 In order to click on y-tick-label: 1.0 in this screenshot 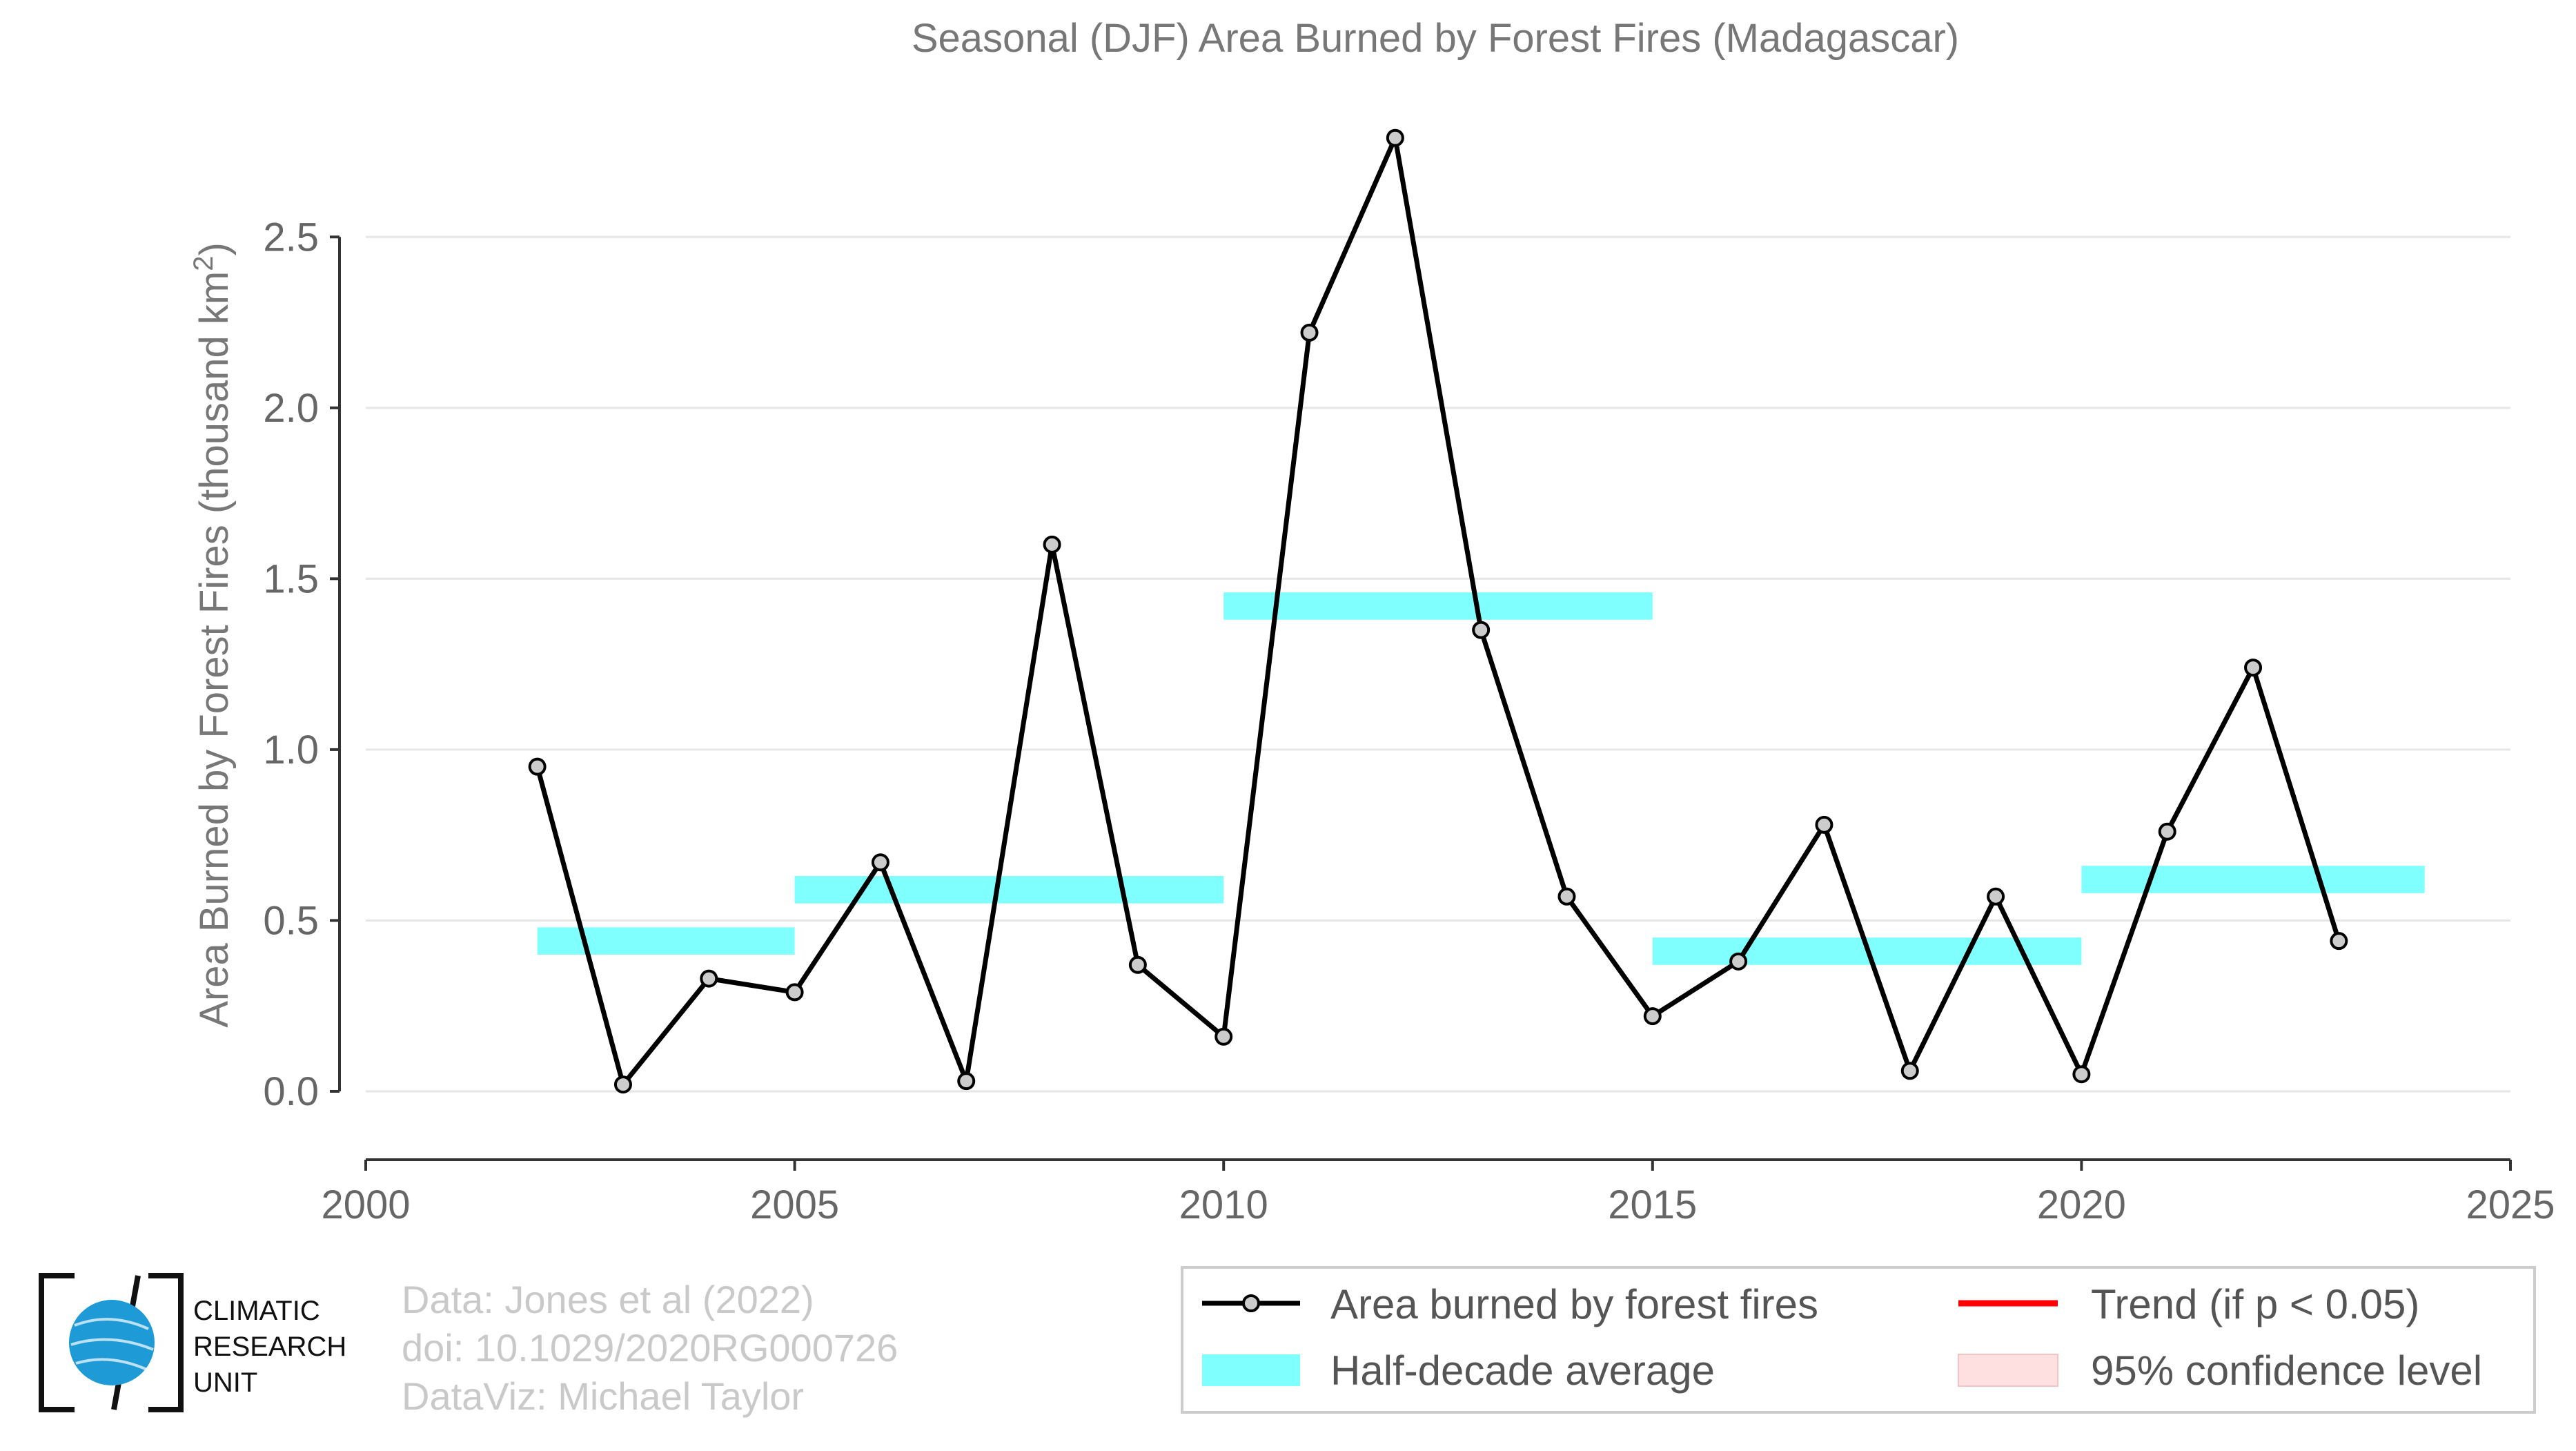, I will do `click(291, 750)`.